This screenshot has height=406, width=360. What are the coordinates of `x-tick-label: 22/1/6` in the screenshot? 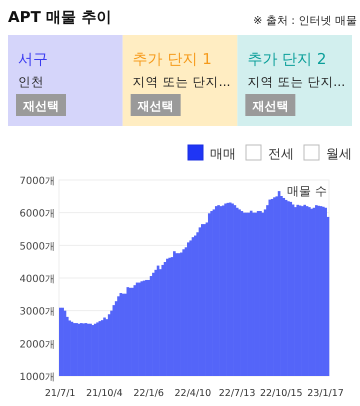 It's located at (148, 393).